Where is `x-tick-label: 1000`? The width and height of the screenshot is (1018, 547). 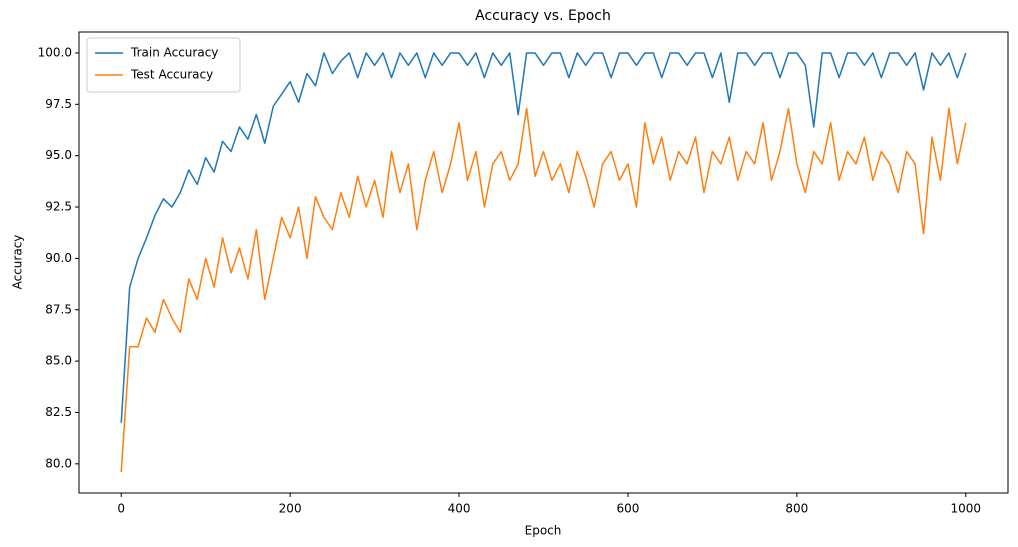 x-tick-label: 1000 is located at coordinates (965, 509).